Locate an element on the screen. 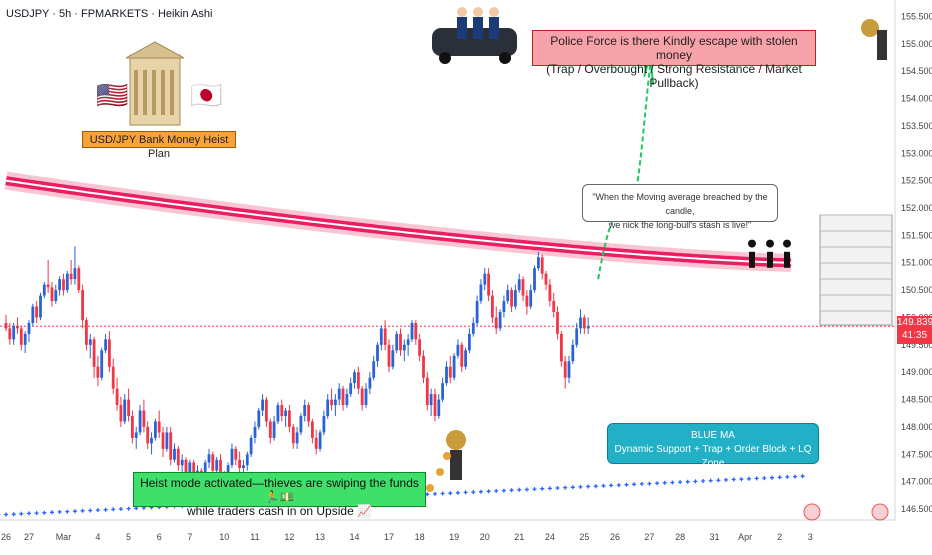  y-tick-label: 154.000 is located at coordinates (916, 99).